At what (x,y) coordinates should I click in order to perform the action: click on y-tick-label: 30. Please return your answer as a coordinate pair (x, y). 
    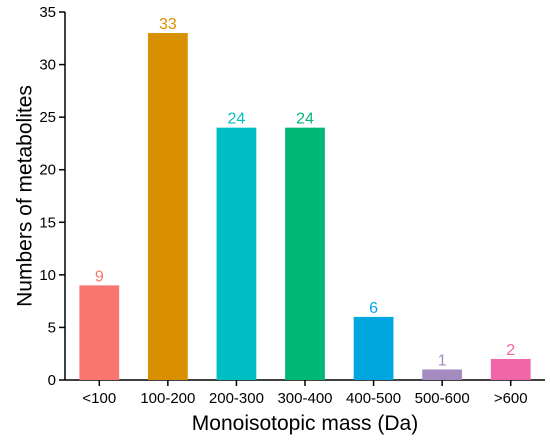
    Looking at the image, I should click on (47, 65).